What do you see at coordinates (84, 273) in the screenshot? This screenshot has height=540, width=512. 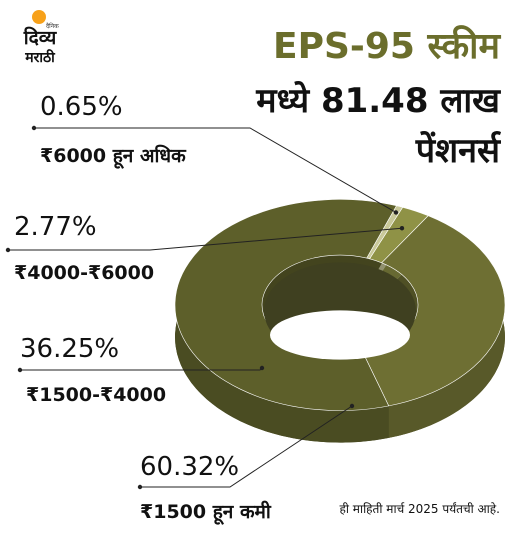 I see `slice-range-label: ₹4000-₹6000` at bounding box center [84, 273].